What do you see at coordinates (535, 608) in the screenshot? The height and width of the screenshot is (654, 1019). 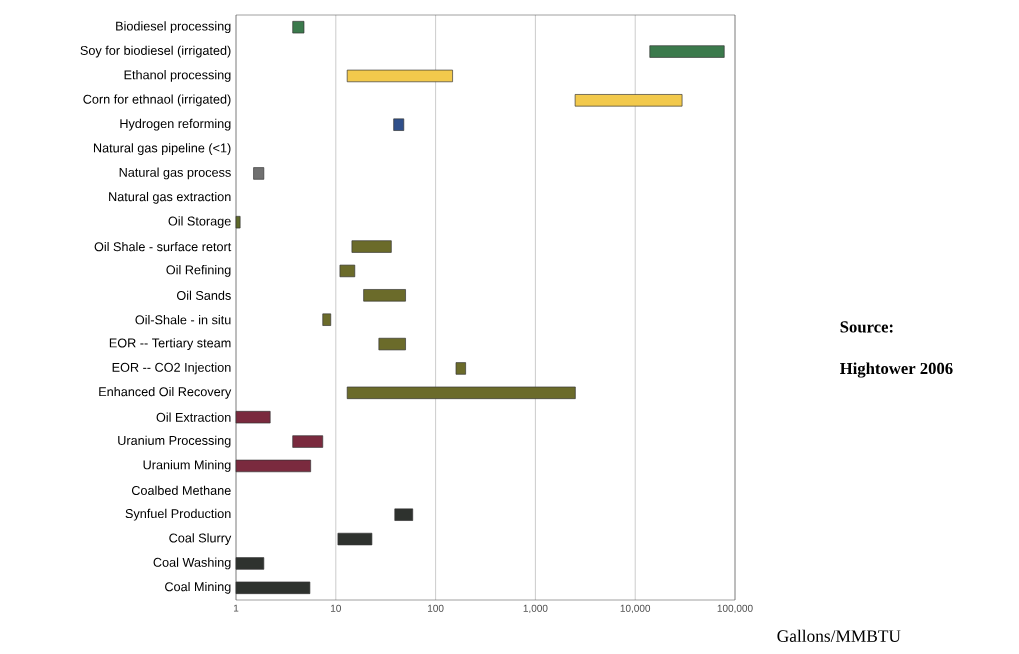 I see `x-tick-label: 1,000` at bounding box center [535, 608].